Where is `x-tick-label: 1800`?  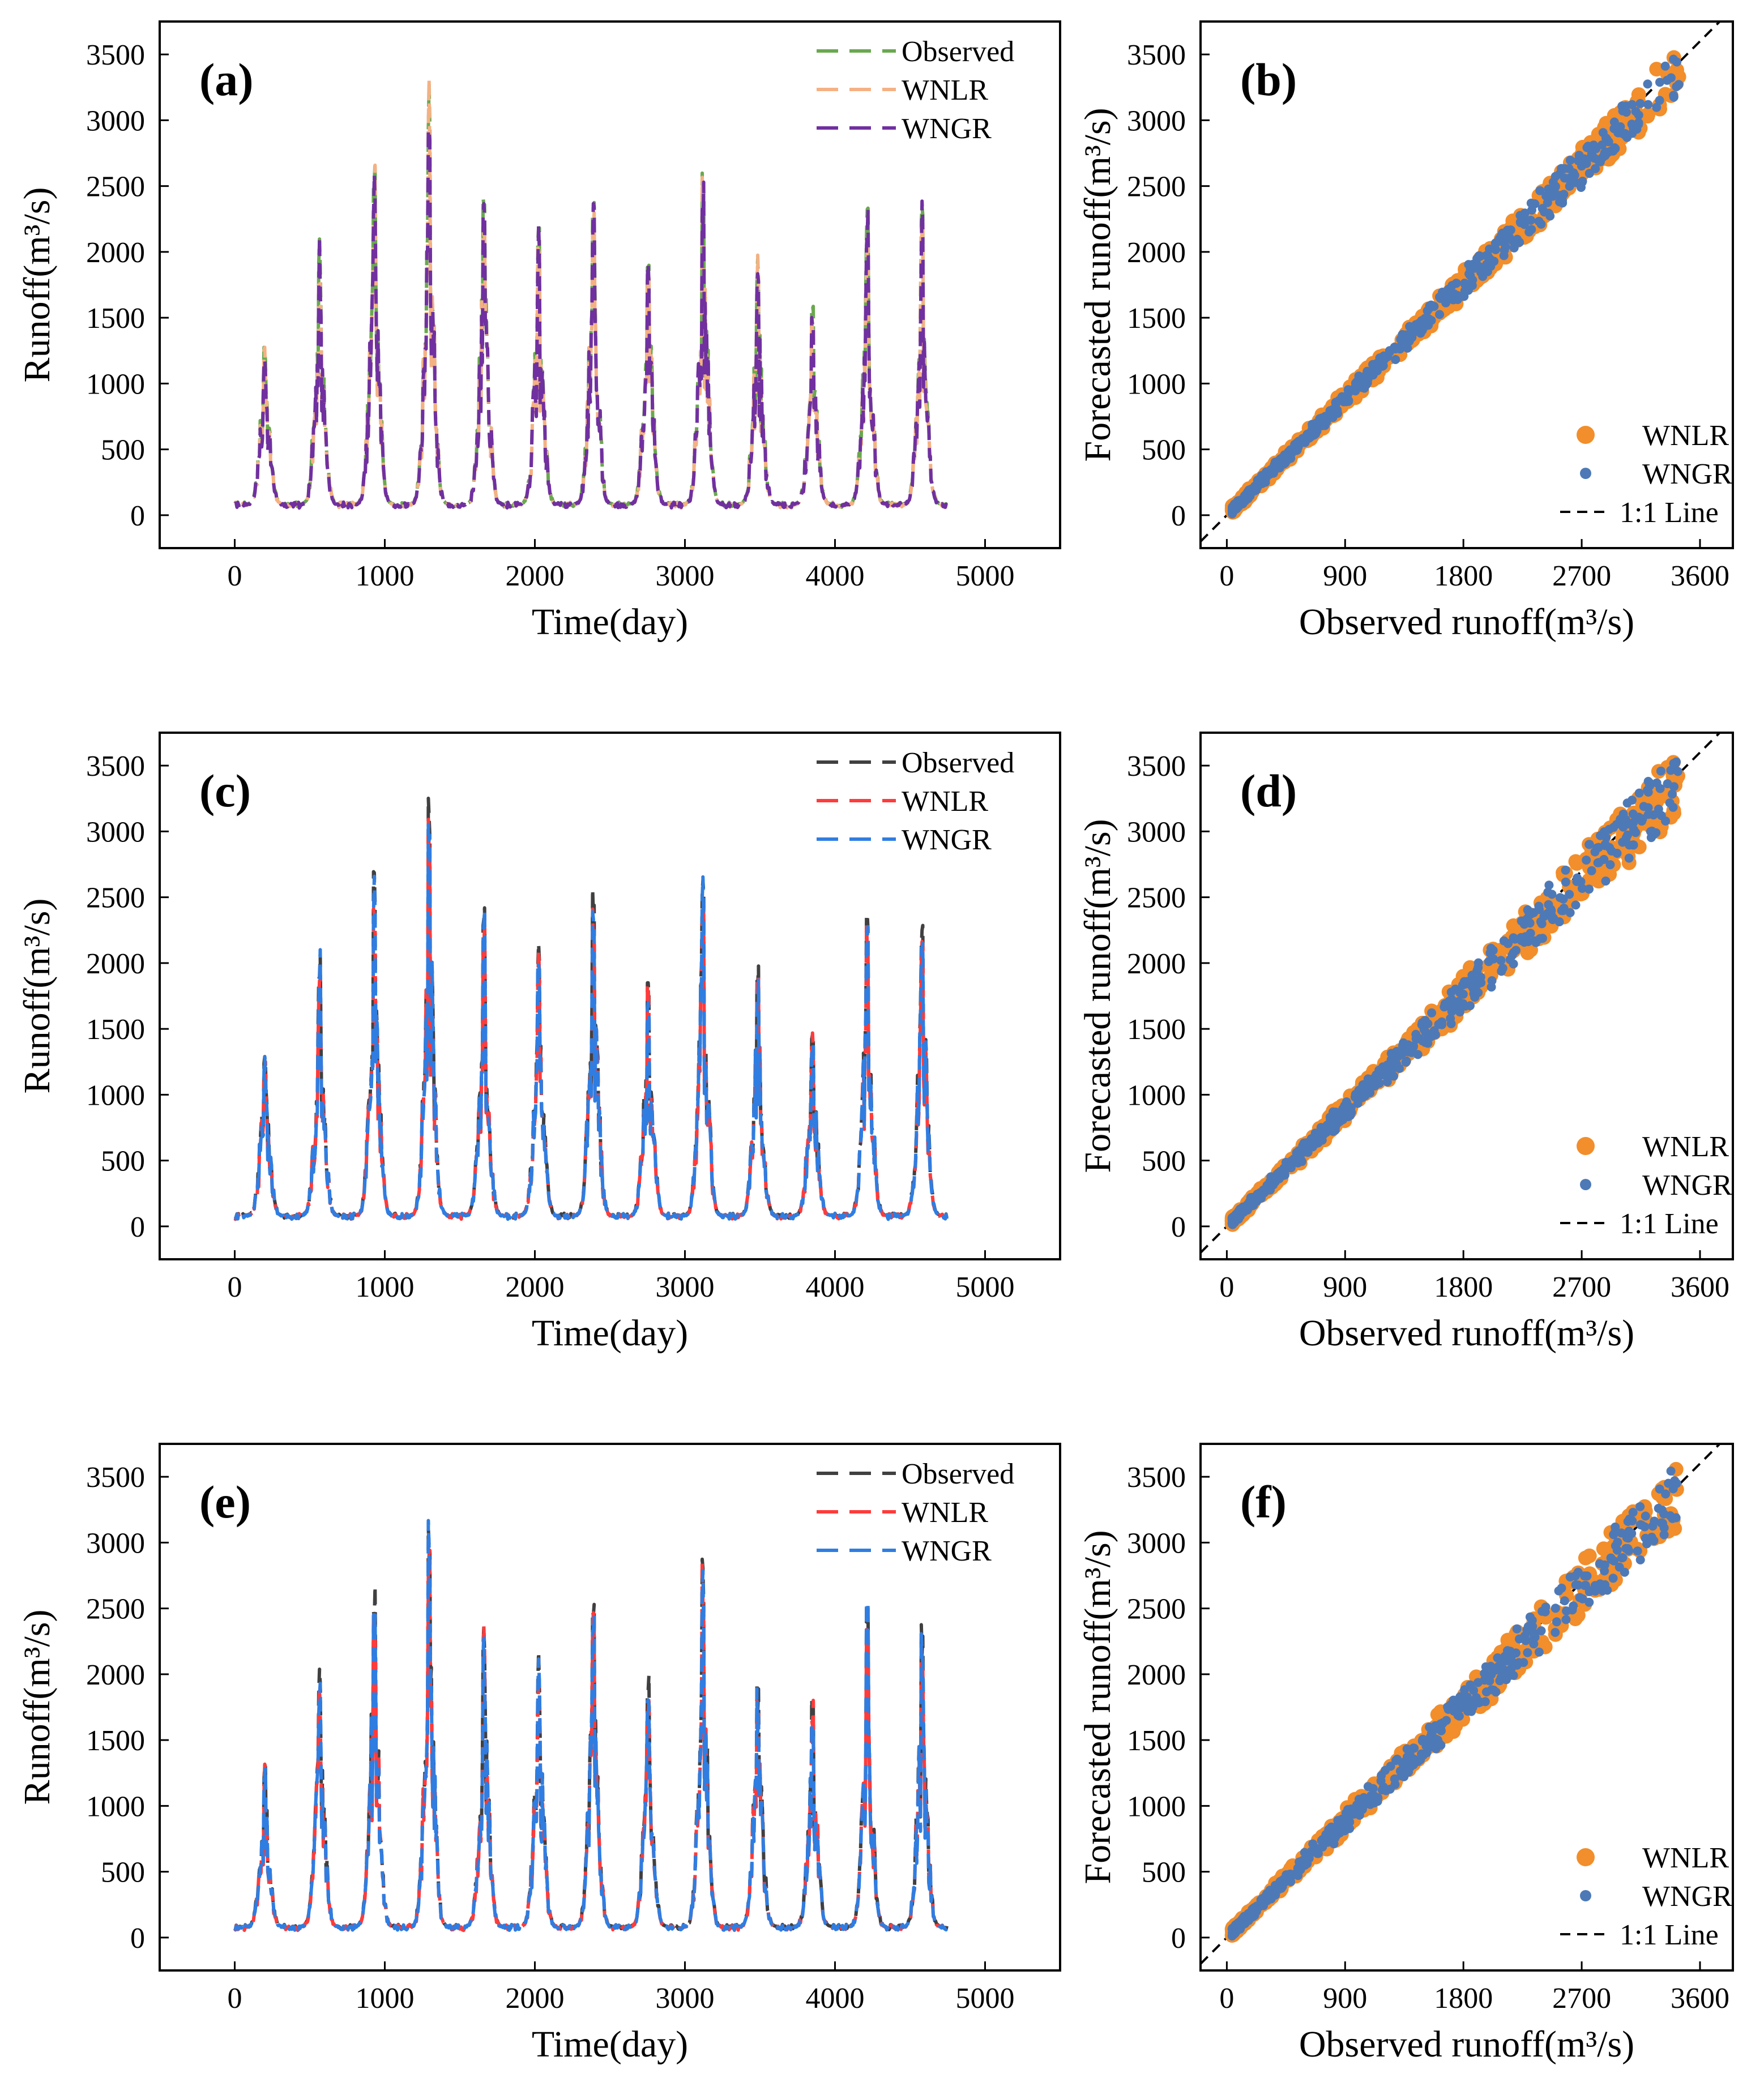 x-tick-label: 1800 is located at coordinates (1463, 1287).